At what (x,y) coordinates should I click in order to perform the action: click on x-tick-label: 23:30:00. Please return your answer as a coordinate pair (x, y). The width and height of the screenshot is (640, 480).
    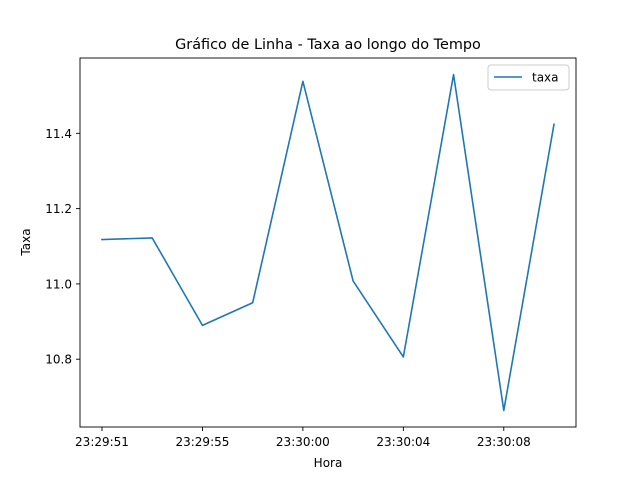
    Looking at the image, I should click on (303, 442).